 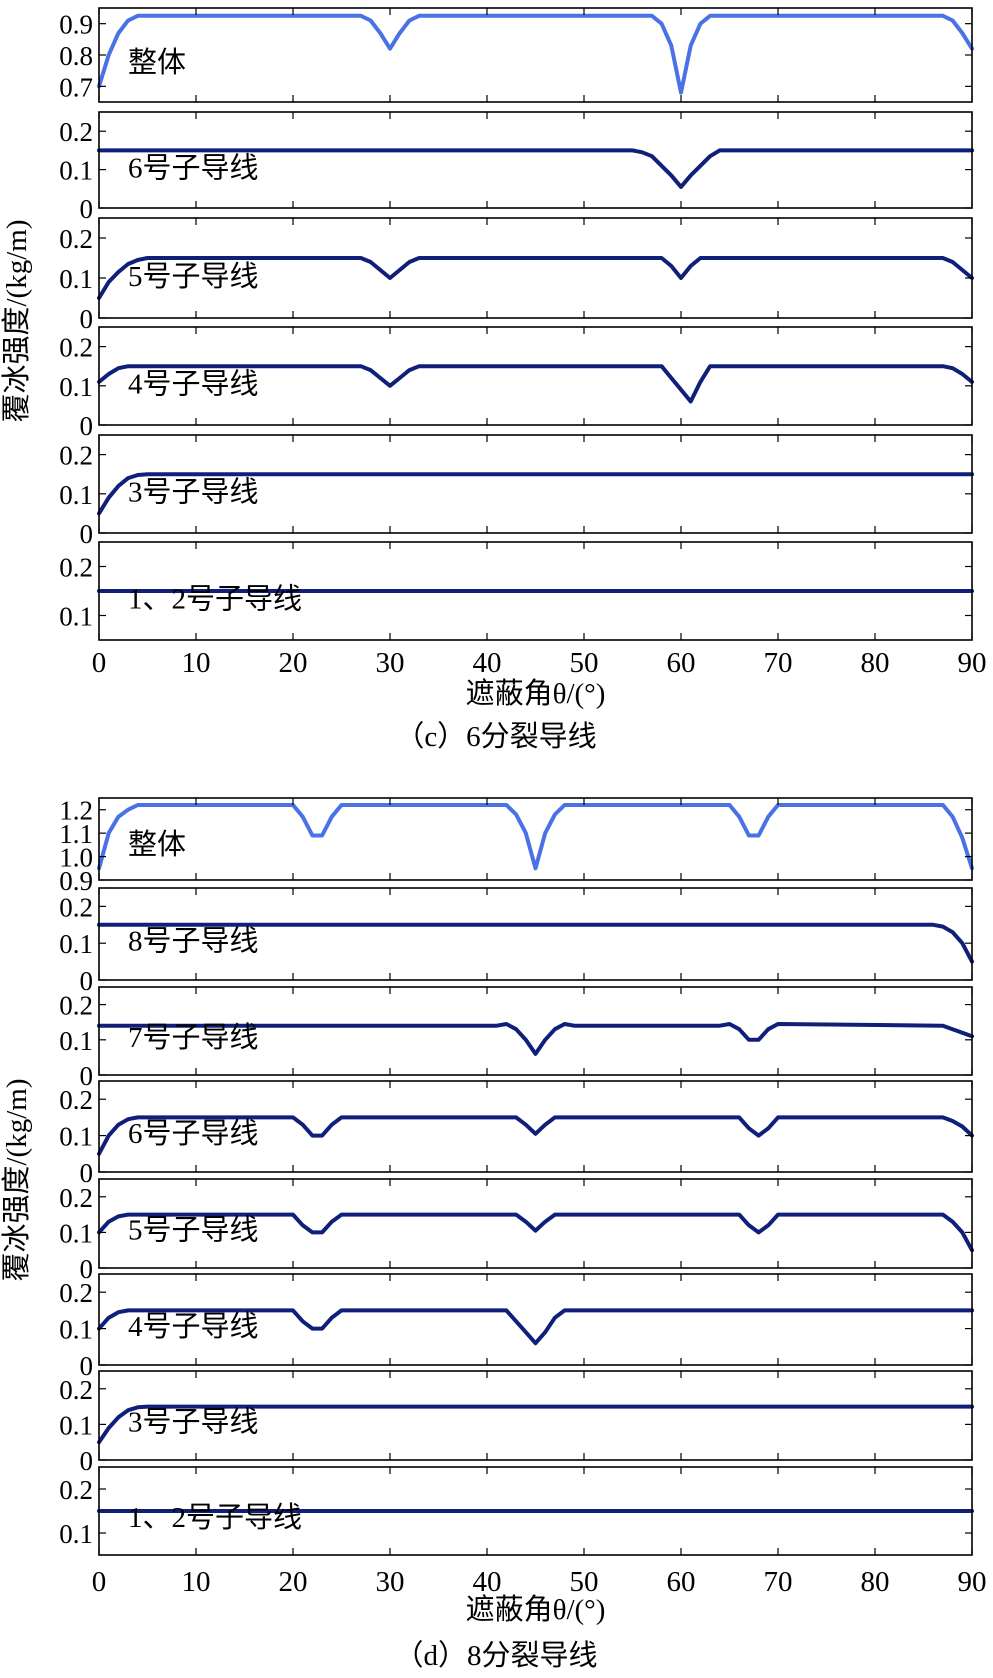 What do you see at coordinates (76, 834) in the screenshot?
I see `y-tick-label: 1.1` at bounding box center [76, 834].